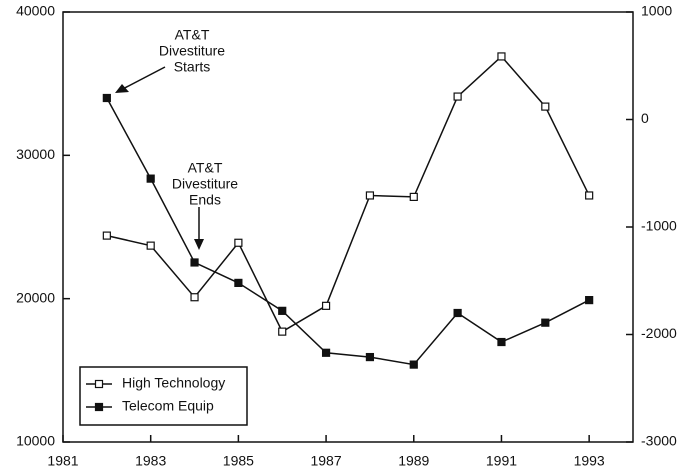 This screenshot has height=473, width=686. What do you see at coordinates (35, 11) in the screenshot?
I see `y-tick-label: 40000` at bounding box center [35, 11].